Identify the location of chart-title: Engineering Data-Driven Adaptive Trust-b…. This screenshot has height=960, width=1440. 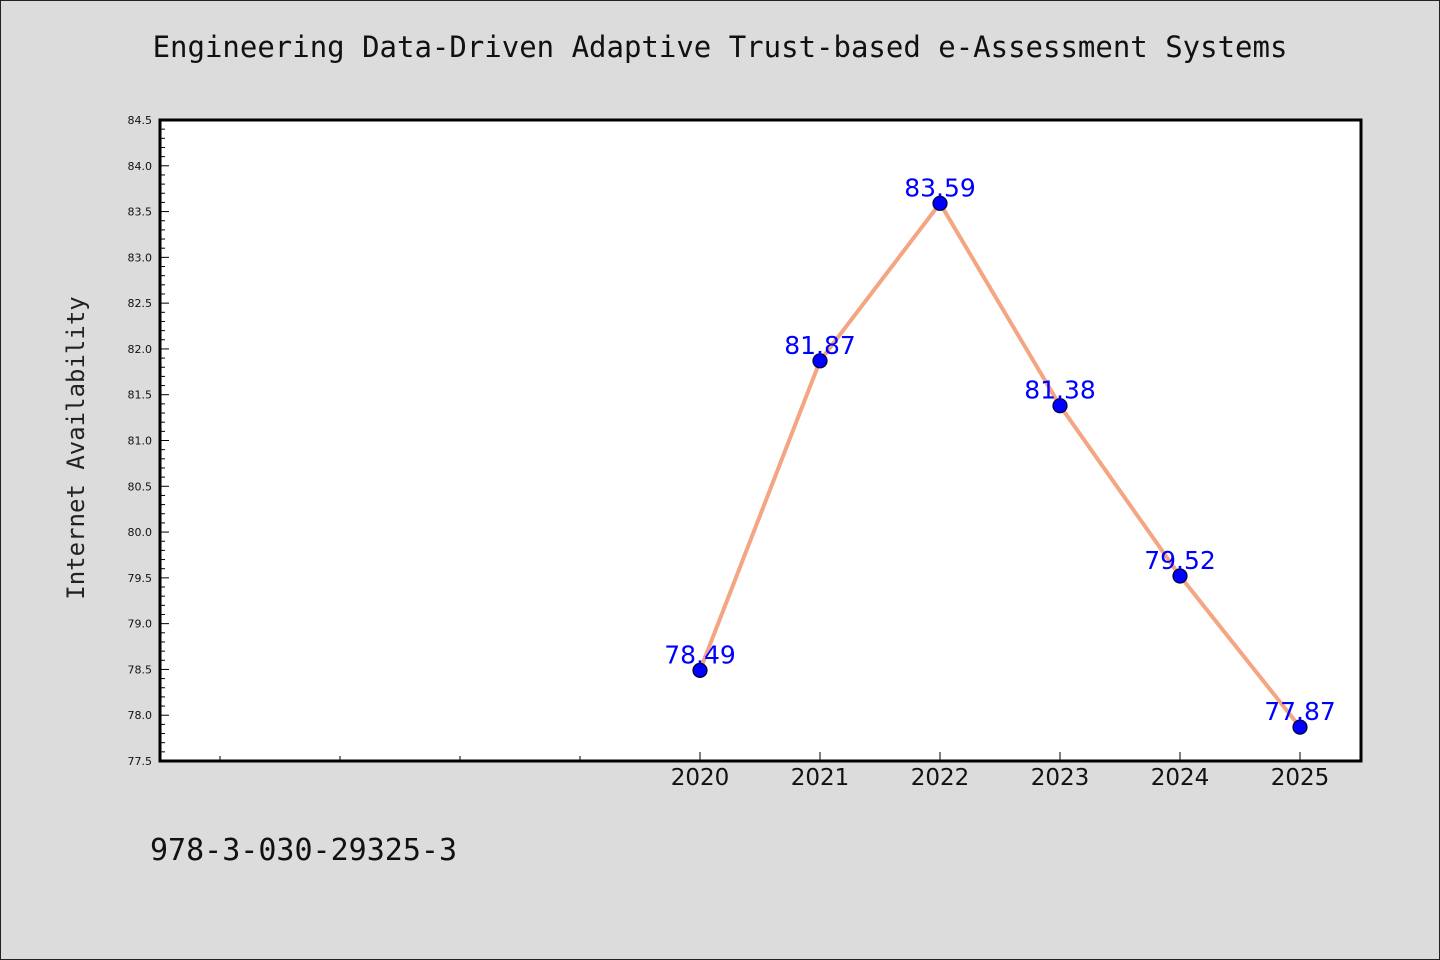
(720, 47).